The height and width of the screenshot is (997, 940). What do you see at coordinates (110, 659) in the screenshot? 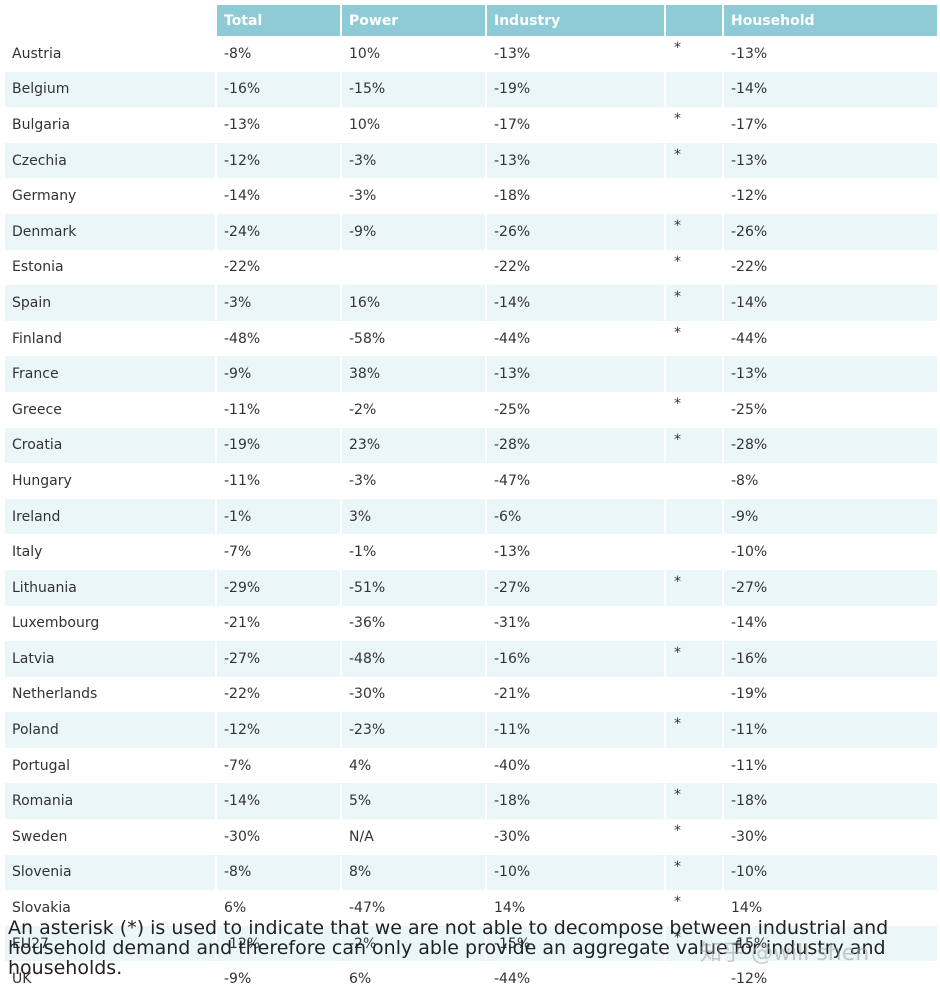
I see `cell-country: Latvia` at bounding box center [110, 659].